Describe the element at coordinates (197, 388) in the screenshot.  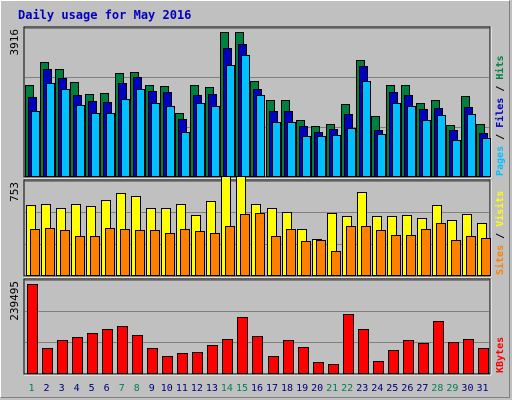
I see `x-label-day-12: 12` at that location.